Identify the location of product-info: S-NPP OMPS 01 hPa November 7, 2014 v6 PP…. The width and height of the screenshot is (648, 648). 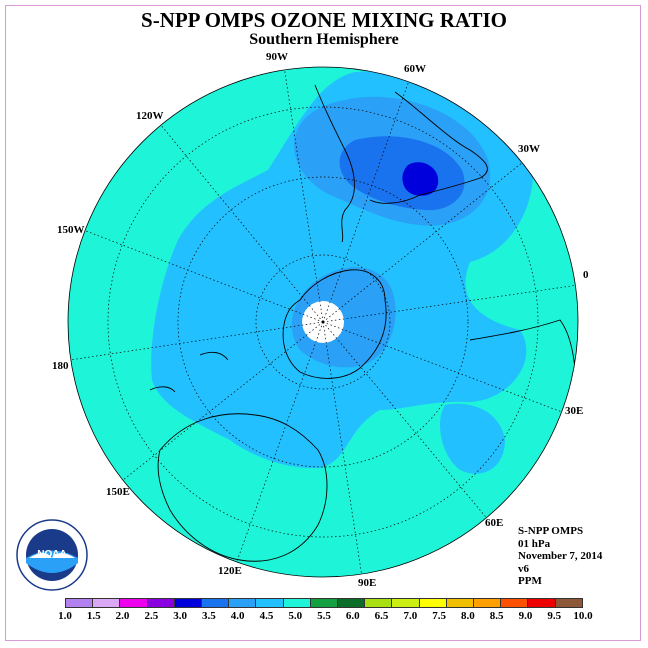
(560, 556).